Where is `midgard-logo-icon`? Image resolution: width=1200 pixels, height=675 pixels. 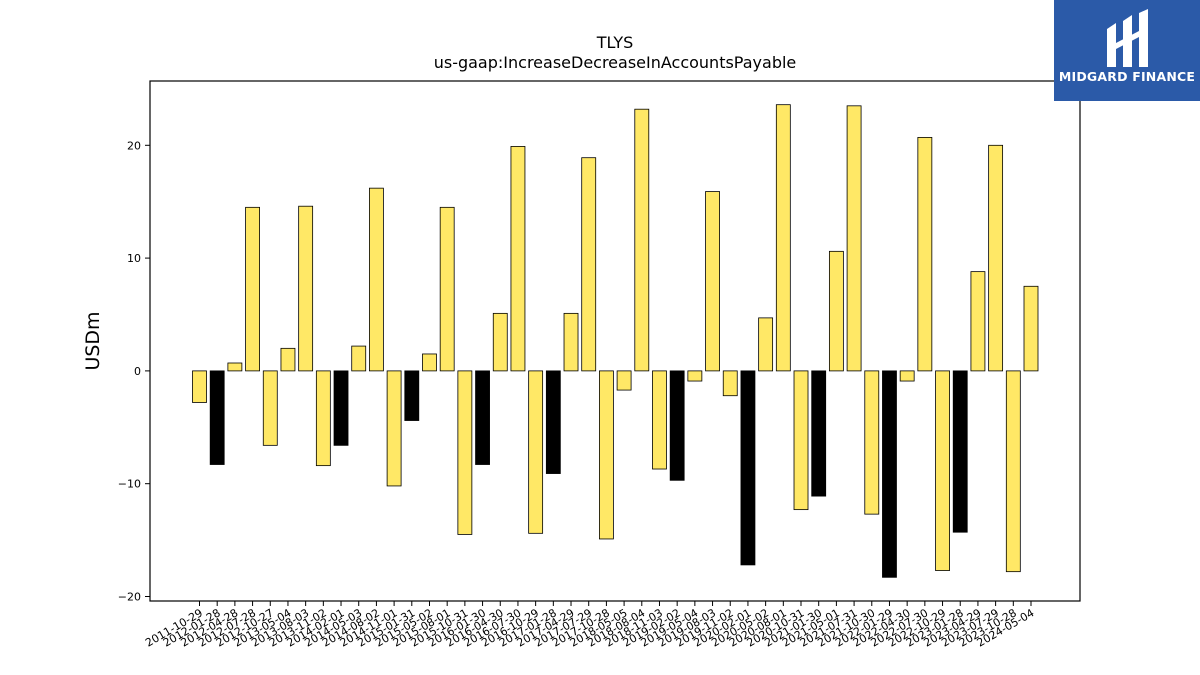 midgard-logo-icon is located at coordinates (1127, 38).